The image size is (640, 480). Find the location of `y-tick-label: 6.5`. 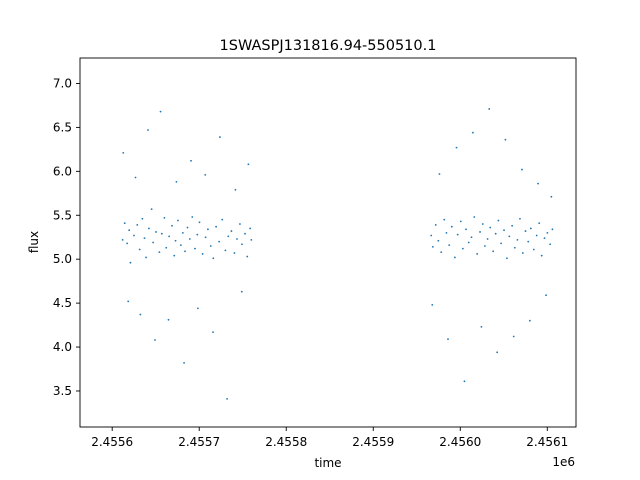

y-tick-label: 6.5 is located at coordinates (62, 127).